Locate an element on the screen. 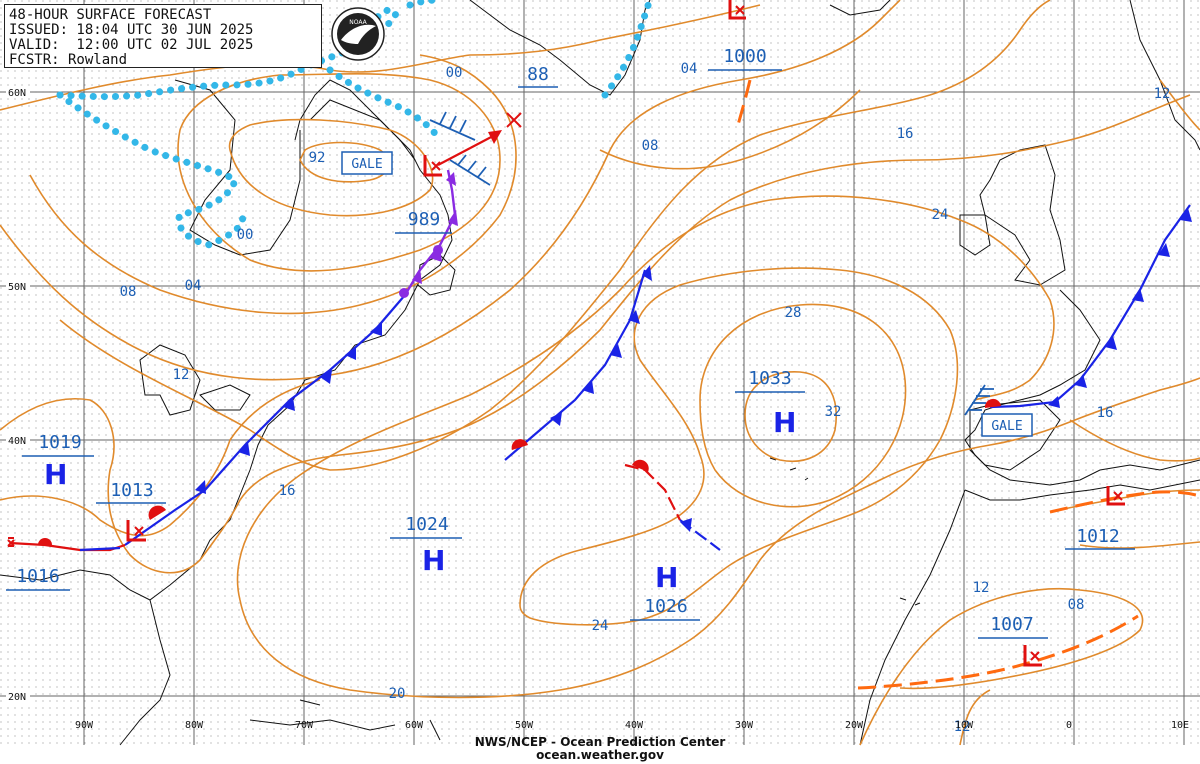 The height and width of the screenshot is (764, 1200). svg-text: 20W is located at coordinates (854, 725).